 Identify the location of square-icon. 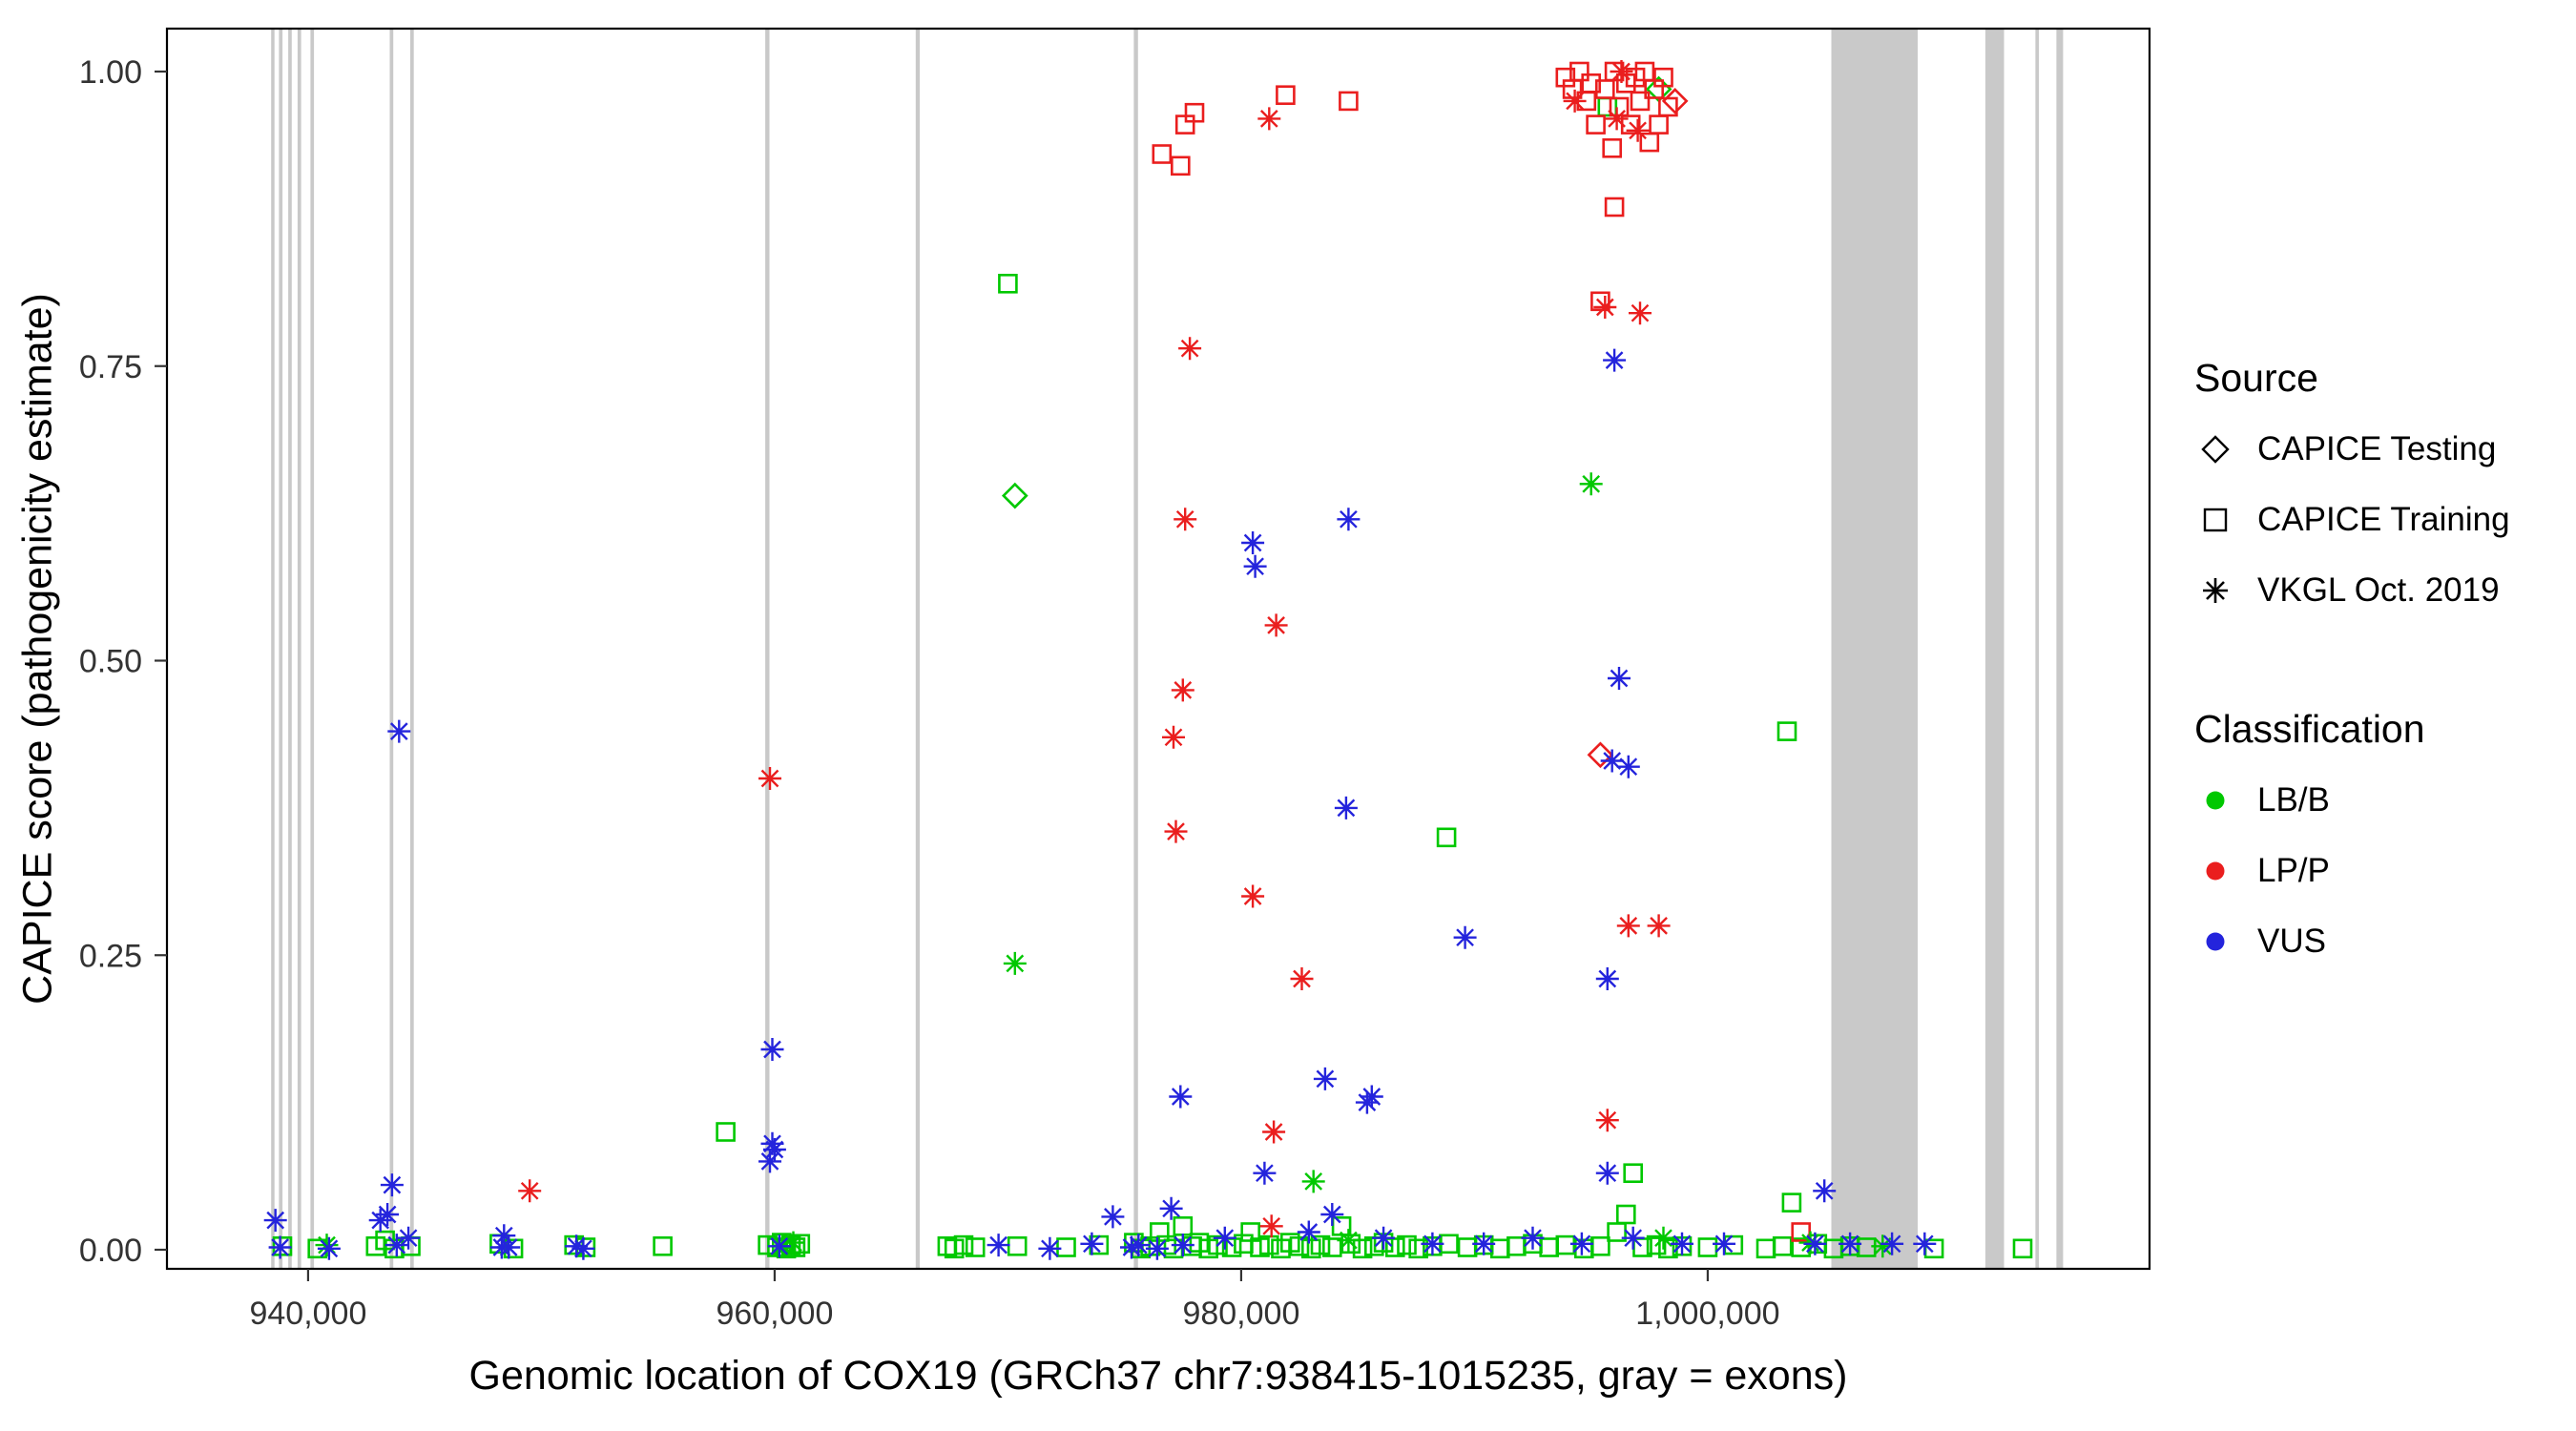
(2215, 520).